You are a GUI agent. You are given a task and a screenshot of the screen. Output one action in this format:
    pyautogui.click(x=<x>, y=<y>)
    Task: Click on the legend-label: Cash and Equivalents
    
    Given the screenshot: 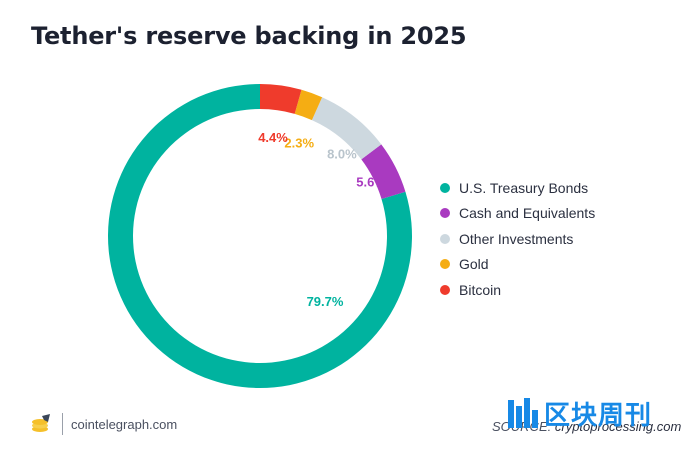 What is the action you would take?
    pyautogui.click(x=527, y=213)
    